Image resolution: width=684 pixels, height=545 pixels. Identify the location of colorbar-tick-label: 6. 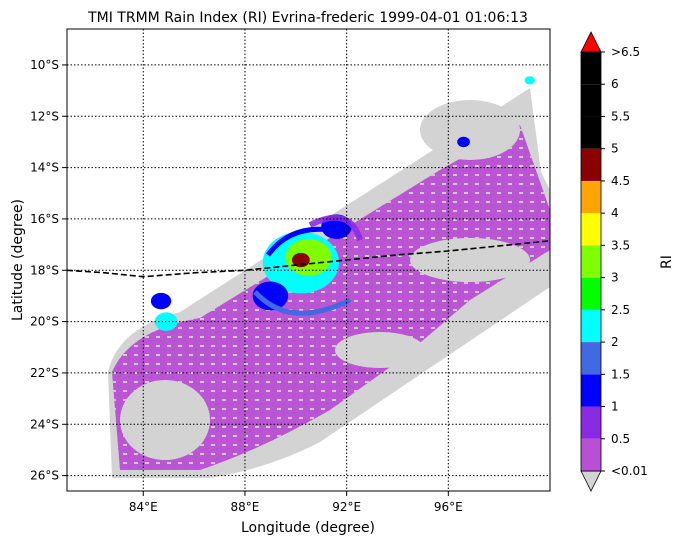
(615, 84).